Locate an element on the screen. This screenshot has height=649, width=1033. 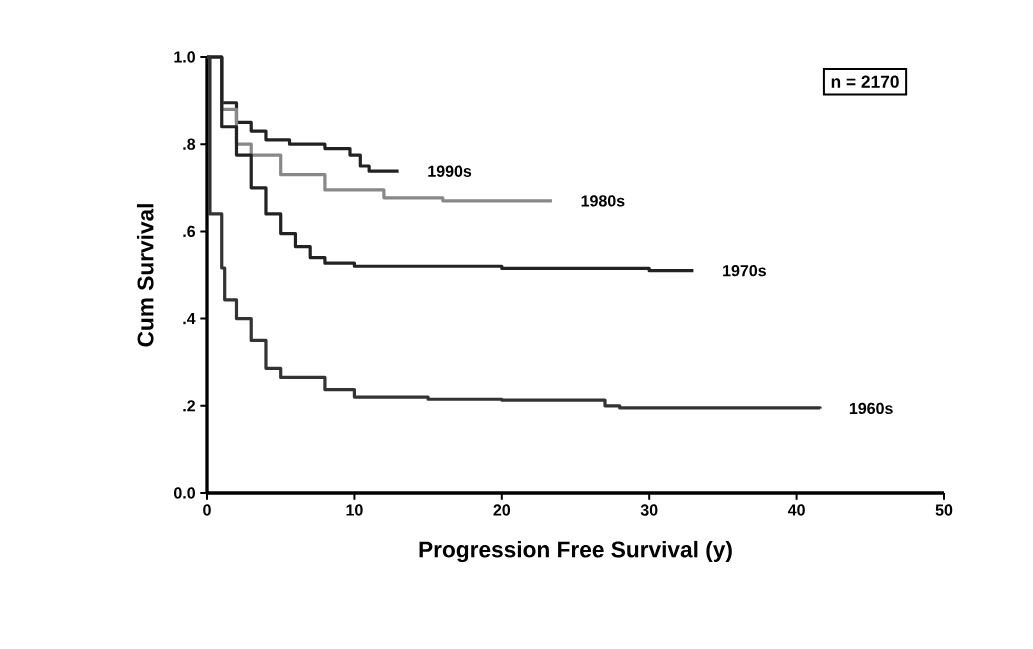
x-tick-label: 40 is located at coordinates (796, 510).